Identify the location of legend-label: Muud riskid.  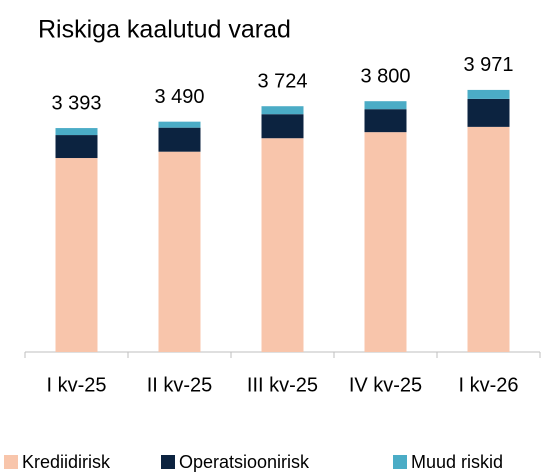
(457, 462).